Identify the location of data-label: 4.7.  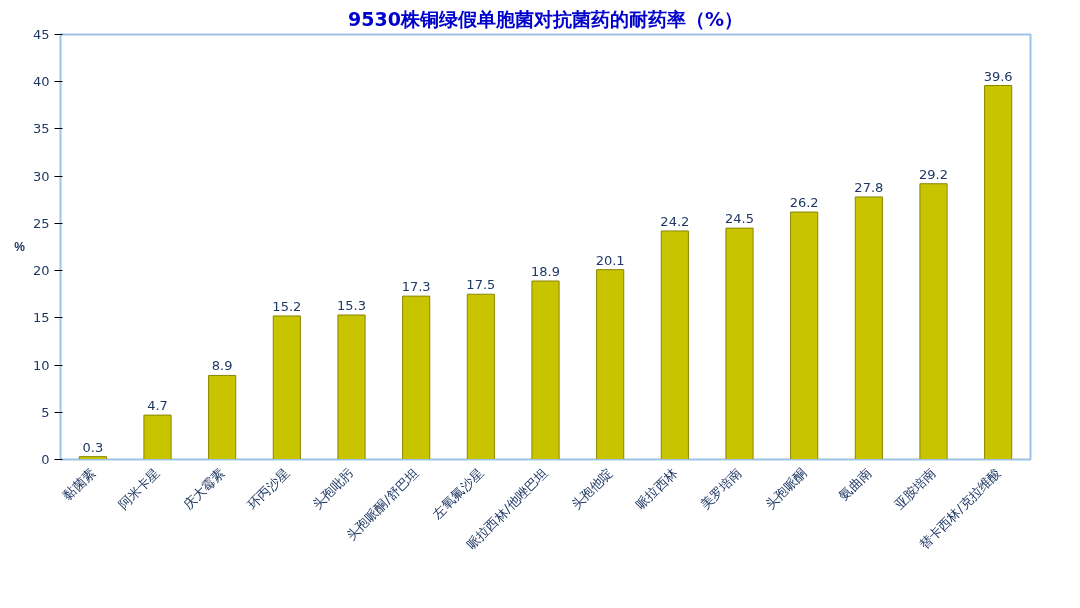
(157, 406).